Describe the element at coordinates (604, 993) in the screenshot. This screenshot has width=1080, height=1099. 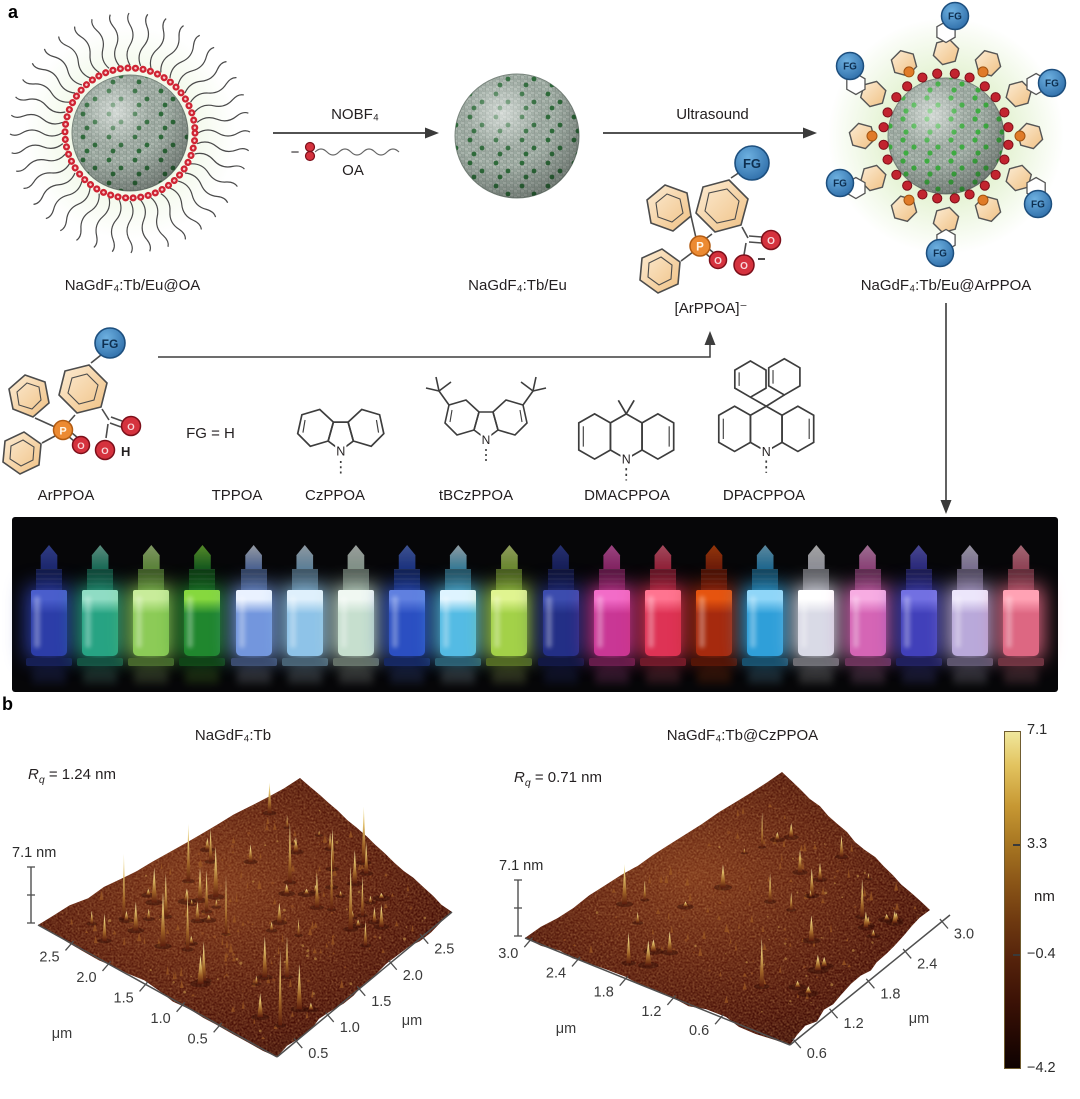
I see `afm2-left-axis-tick: 1.8` at that location.